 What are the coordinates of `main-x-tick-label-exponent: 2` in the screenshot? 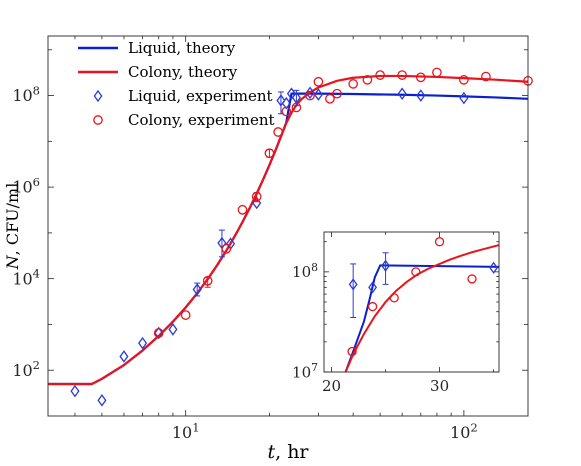 It's located at (473, 427).